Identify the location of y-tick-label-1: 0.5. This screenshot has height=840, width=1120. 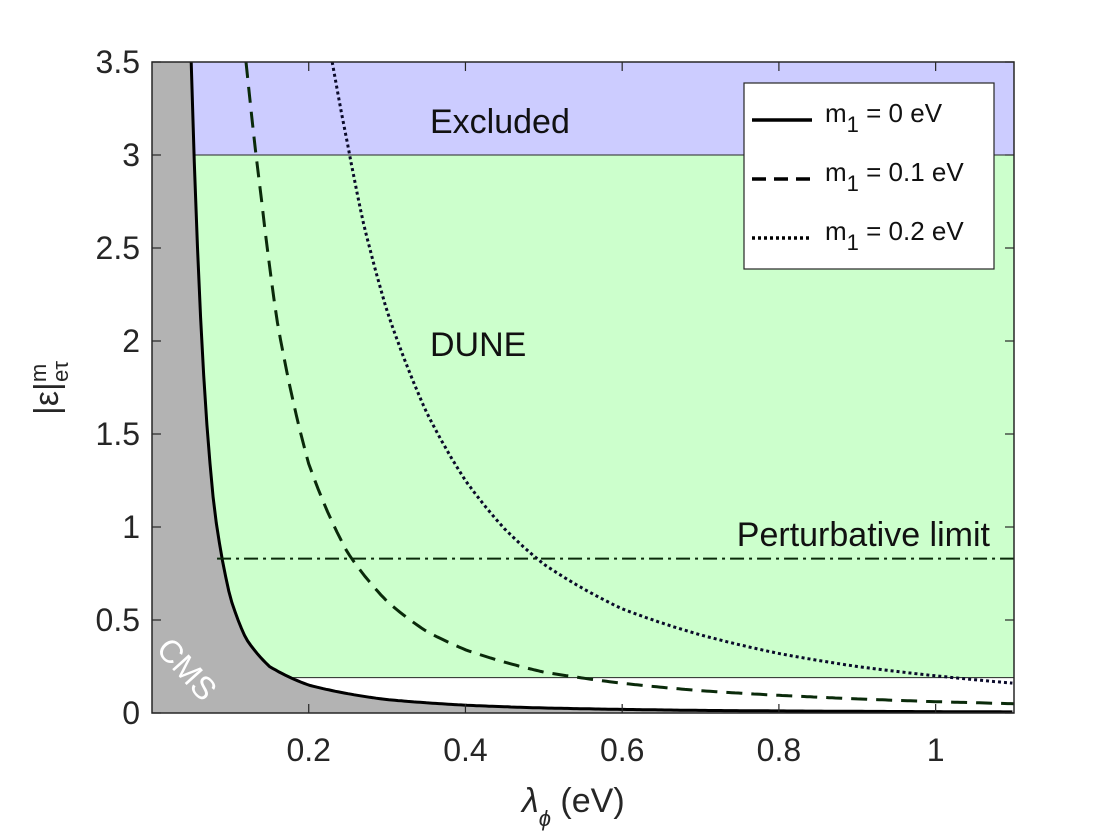
(118, 620).